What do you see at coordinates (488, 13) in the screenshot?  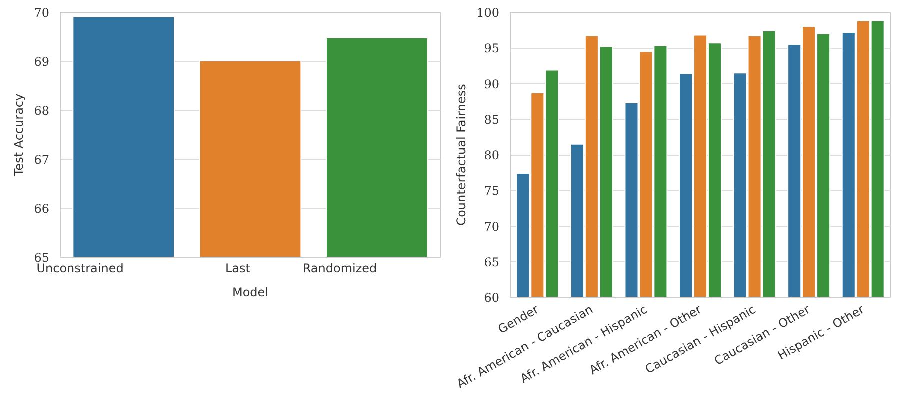 I see `y-tick-label: 100` at bounding box center [488, 13].